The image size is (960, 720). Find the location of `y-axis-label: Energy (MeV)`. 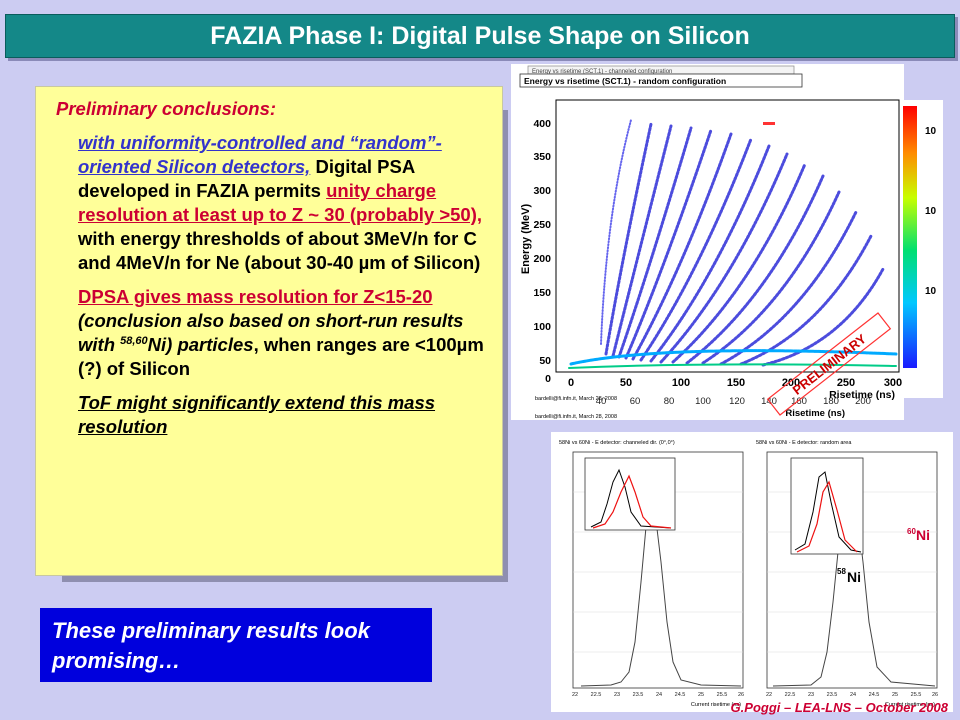

y-axis-label: Energy (MeV) is located at coordinates (526, 239).